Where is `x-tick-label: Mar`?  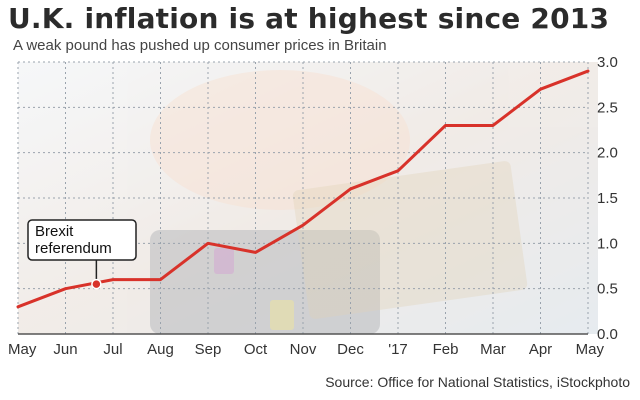 x-tick-label: Mar is located at coordinates (493, 349).